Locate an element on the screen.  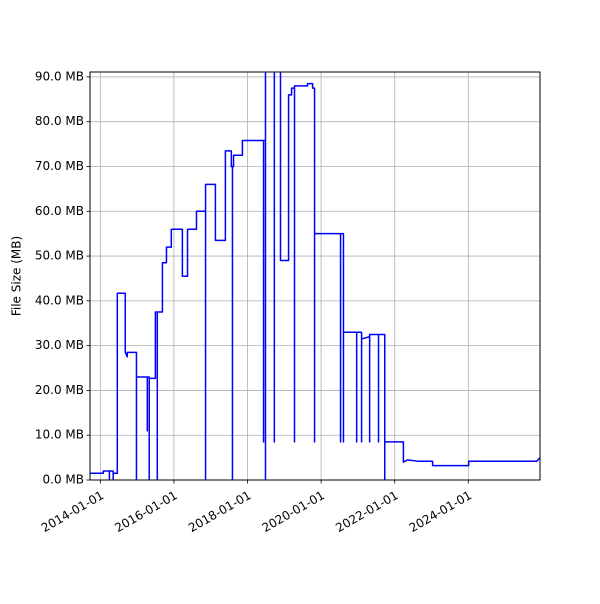
y-tick-label: 50.0 MB is located at coordinates (59, 256).